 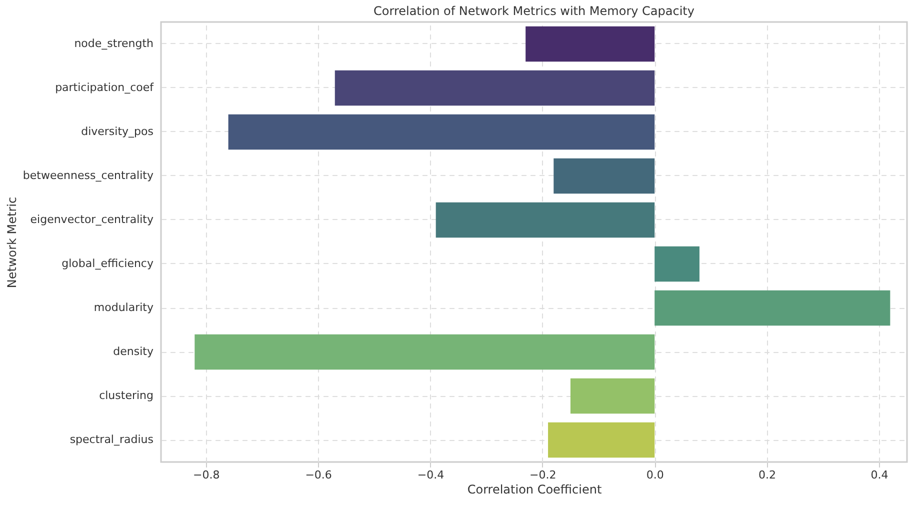 I want to click on chart-title: Correlation of Network Metrics with Memory Capacity, so click(x=534, y=11).